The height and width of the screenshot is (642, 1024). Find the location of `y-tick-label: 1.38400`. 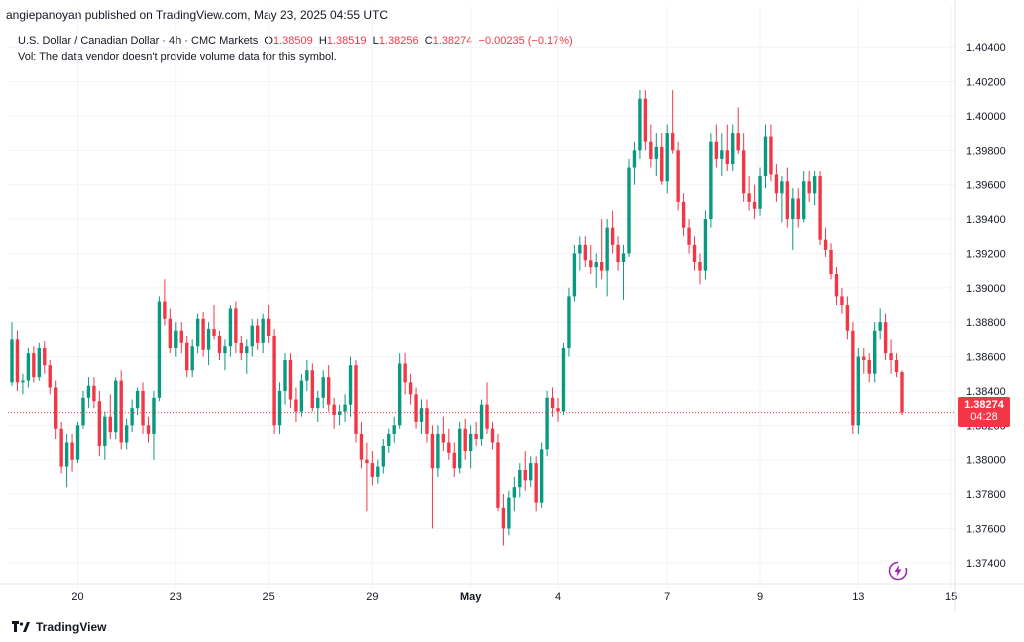

y-tick-label: 1.38400 is located at coordinates (986, 392).